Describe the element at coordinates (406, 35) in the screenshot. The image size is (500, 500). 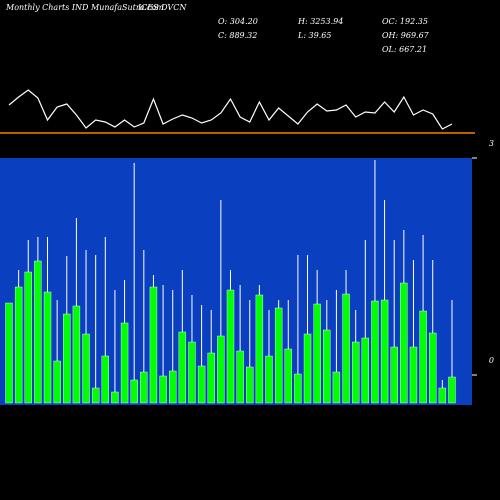
I see `stat: OH: 969.67` at that location.